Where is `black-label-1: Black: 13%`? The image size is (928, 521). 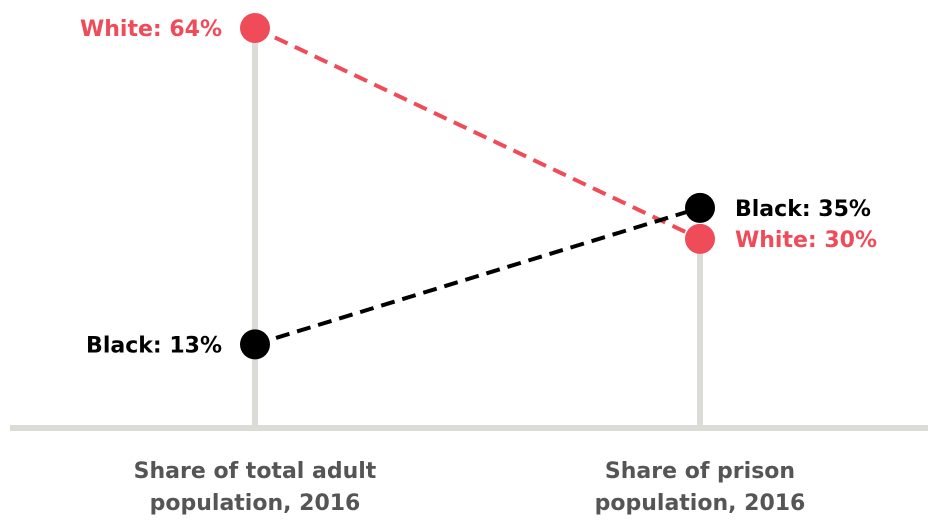
black-label-1: Black: 13% is located at coordinates (154, 345).